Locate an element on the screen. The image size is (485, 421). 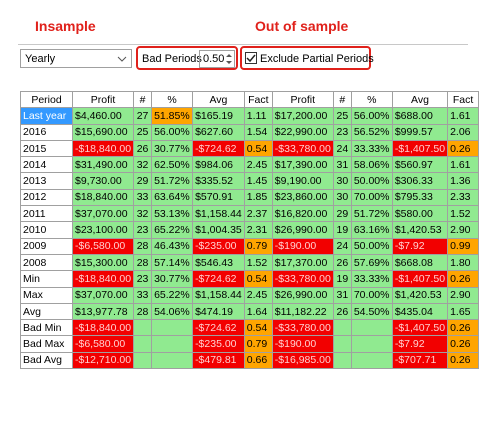
period-cell: Bad Avg is located at coordinates (46, 360).